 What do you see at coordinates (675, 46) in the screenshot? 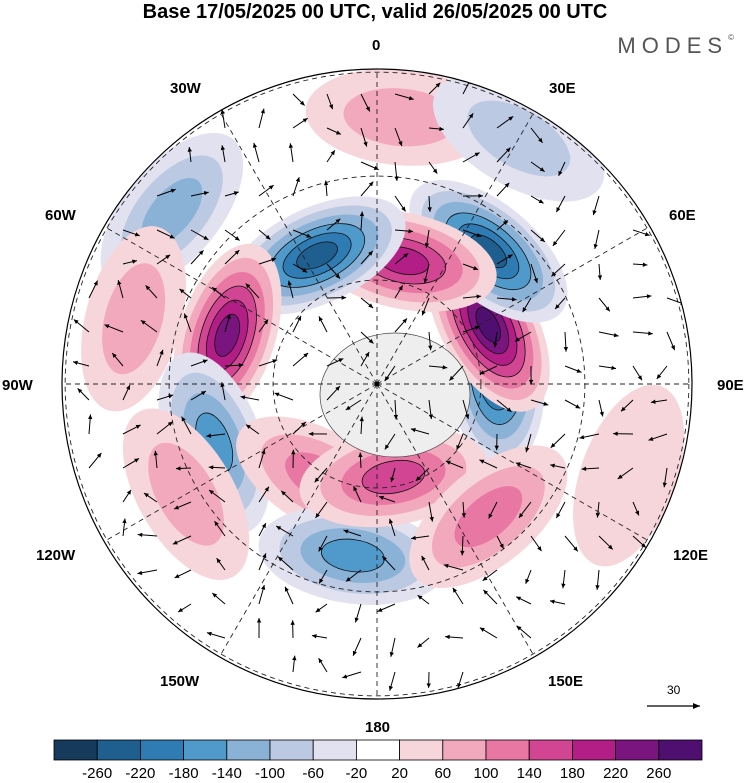
I see `brand-logo: MODES©` at bounding box center [675, 46].